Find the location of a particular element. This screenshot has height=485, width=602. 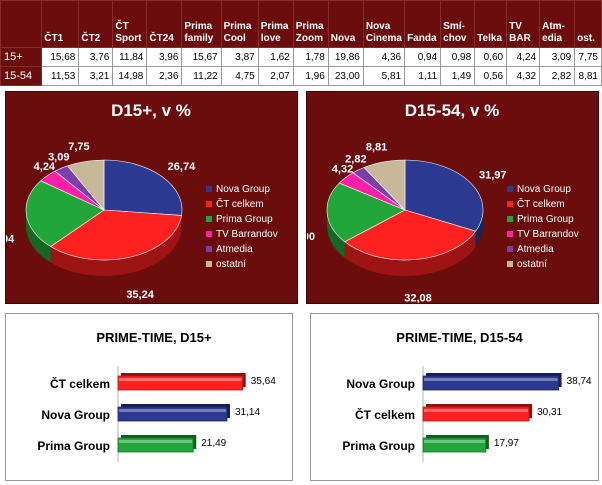

pie-data-label: 31,97 is located at coordinates (493, 176).